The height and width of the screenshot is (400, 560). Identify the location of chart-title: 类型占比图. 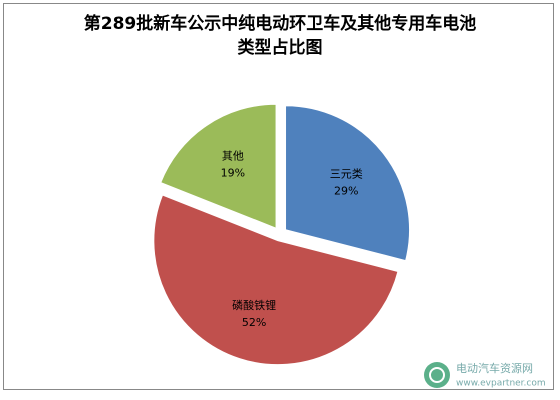
(280, 47).